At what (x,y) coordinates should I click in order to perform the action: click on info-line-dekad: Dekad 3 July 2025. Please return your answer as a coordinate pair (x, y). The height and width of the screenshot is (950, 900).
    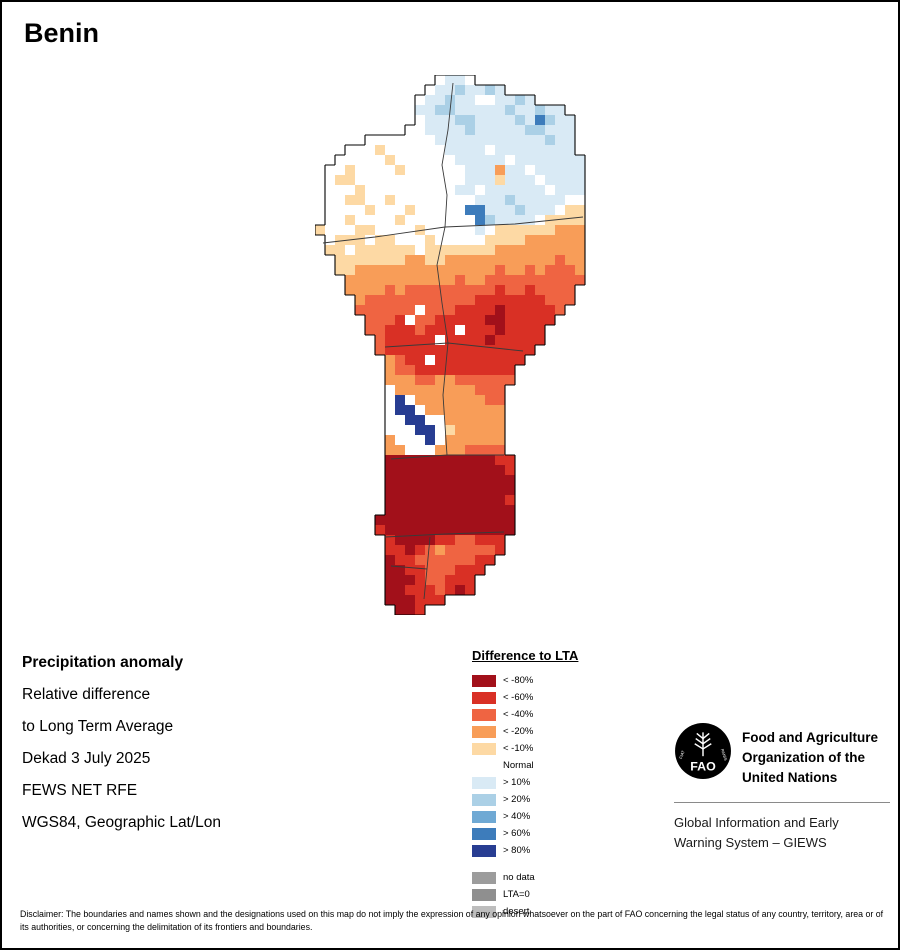
    Looking at the image, I should click on (86, 758).